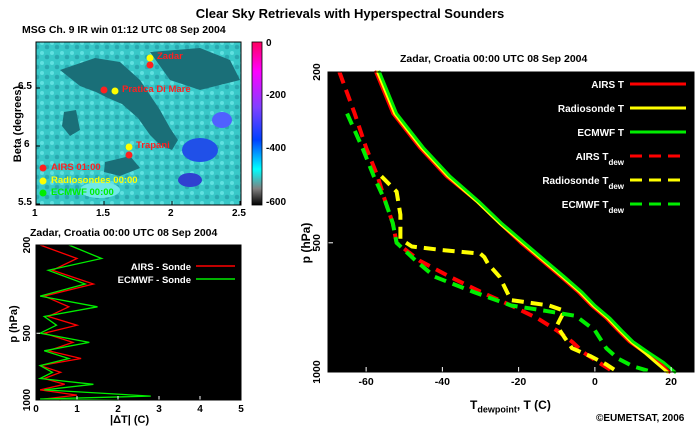 This screenshot has height=430, width=700. Describe the element at coordinates (607, 85) in the screenshot. I see `legend-label-0: AIRS T` at that location.